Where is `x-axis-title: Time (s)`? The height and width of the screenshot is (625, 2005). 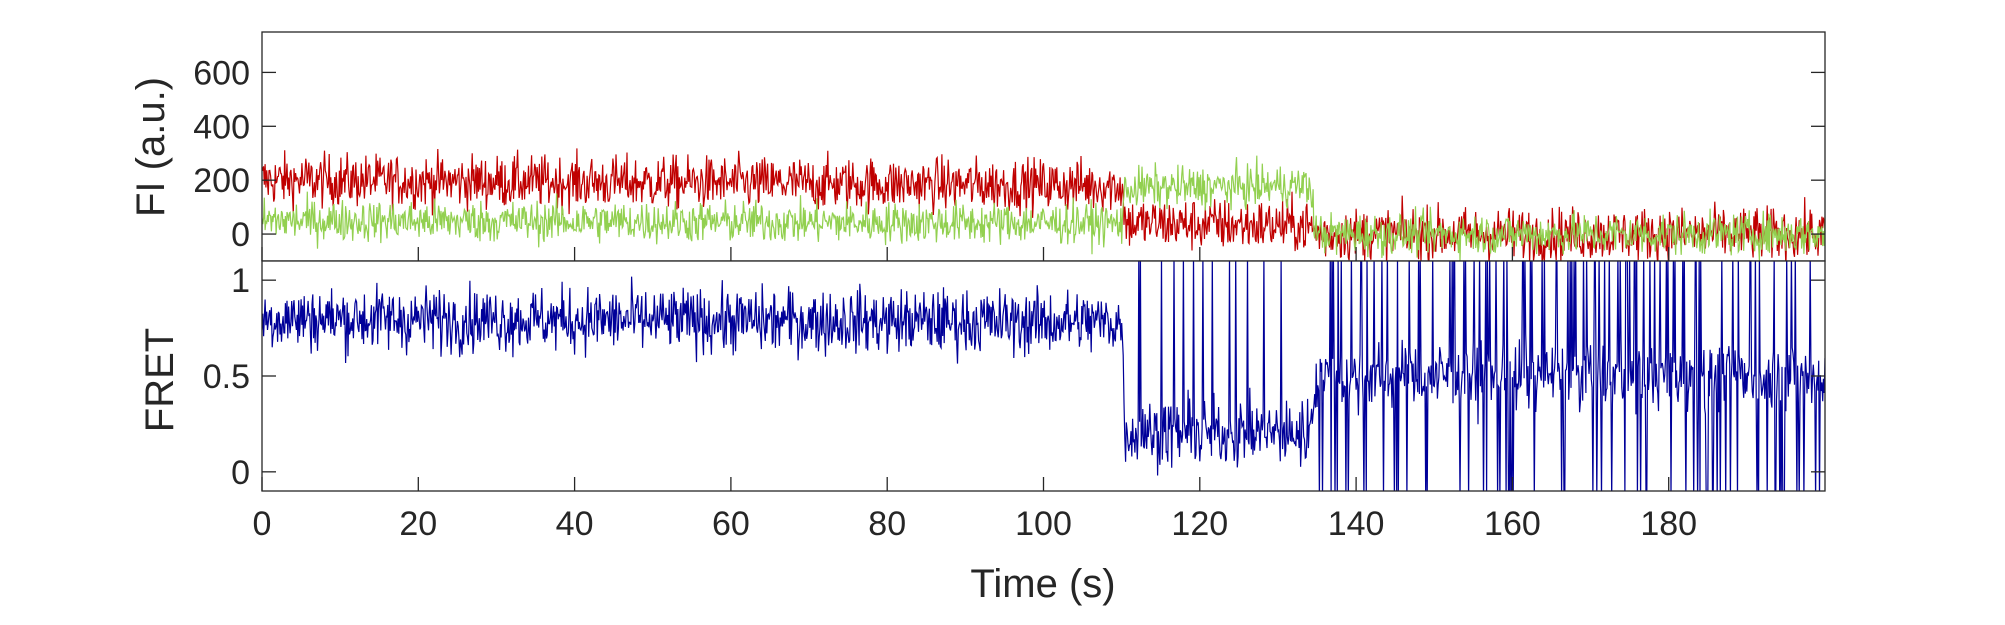 x-axis-title: Time (s) is located at coordinates (1042, 584).